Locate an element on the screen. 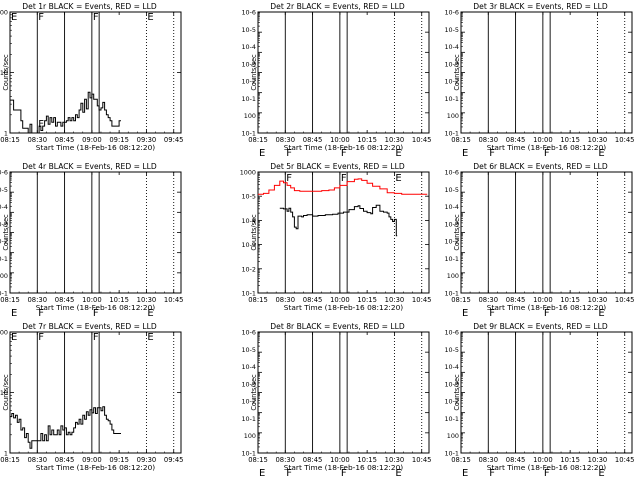 Image resolution: width=640 pixels, height=484 pixels. panel-title: Det 8r BLACK = Events, RED = LLD is located at coordinates (337, 326).